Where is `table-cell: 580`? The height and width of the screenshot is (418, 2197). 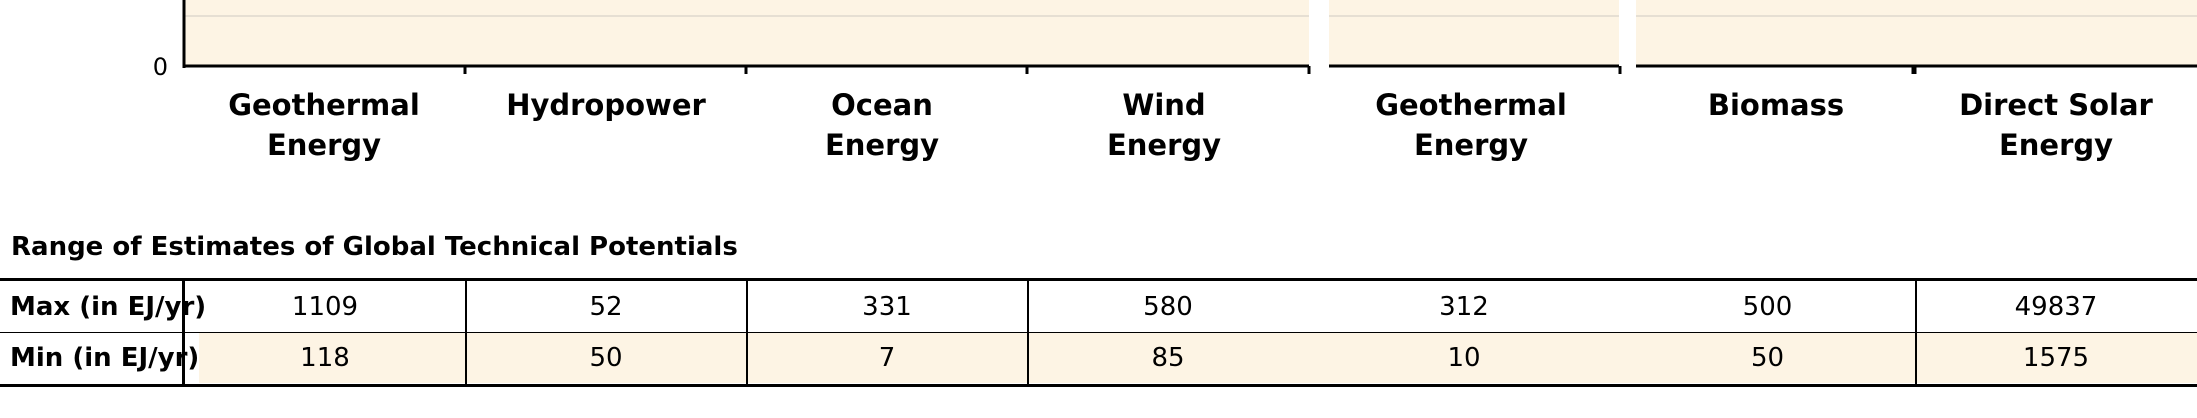
table-cell: 580 is located at coordinates (1168, 307).